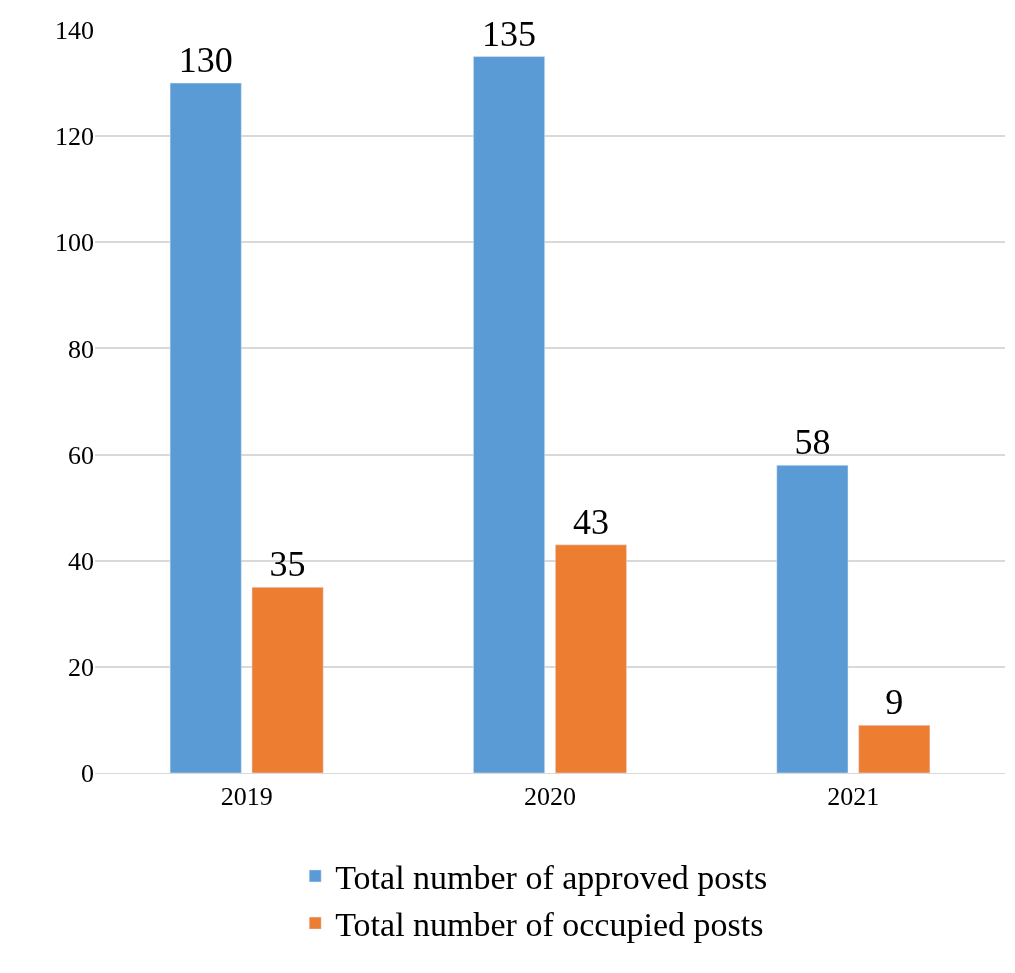  What do you see at coordinates (549, 925) in the screenshot?
I see `legend-label: Total number of occupied posts` at bounding box center [549, 925].